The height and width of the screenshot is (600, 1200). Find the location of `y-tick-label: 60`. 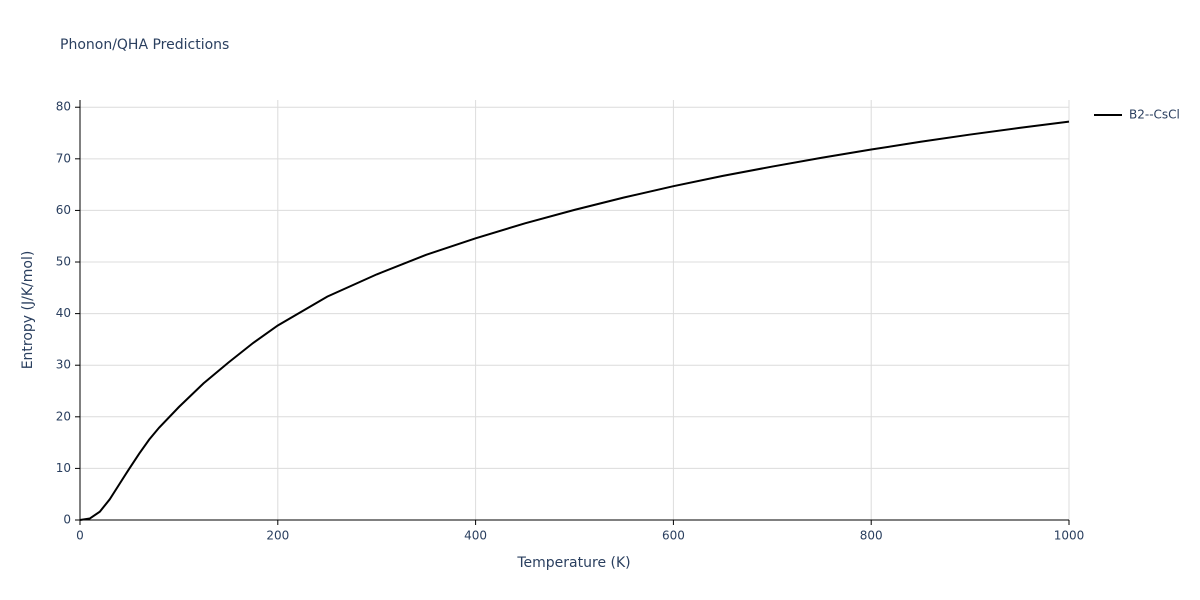

y-tick-label: 60 is located at coordinates (63, 210).